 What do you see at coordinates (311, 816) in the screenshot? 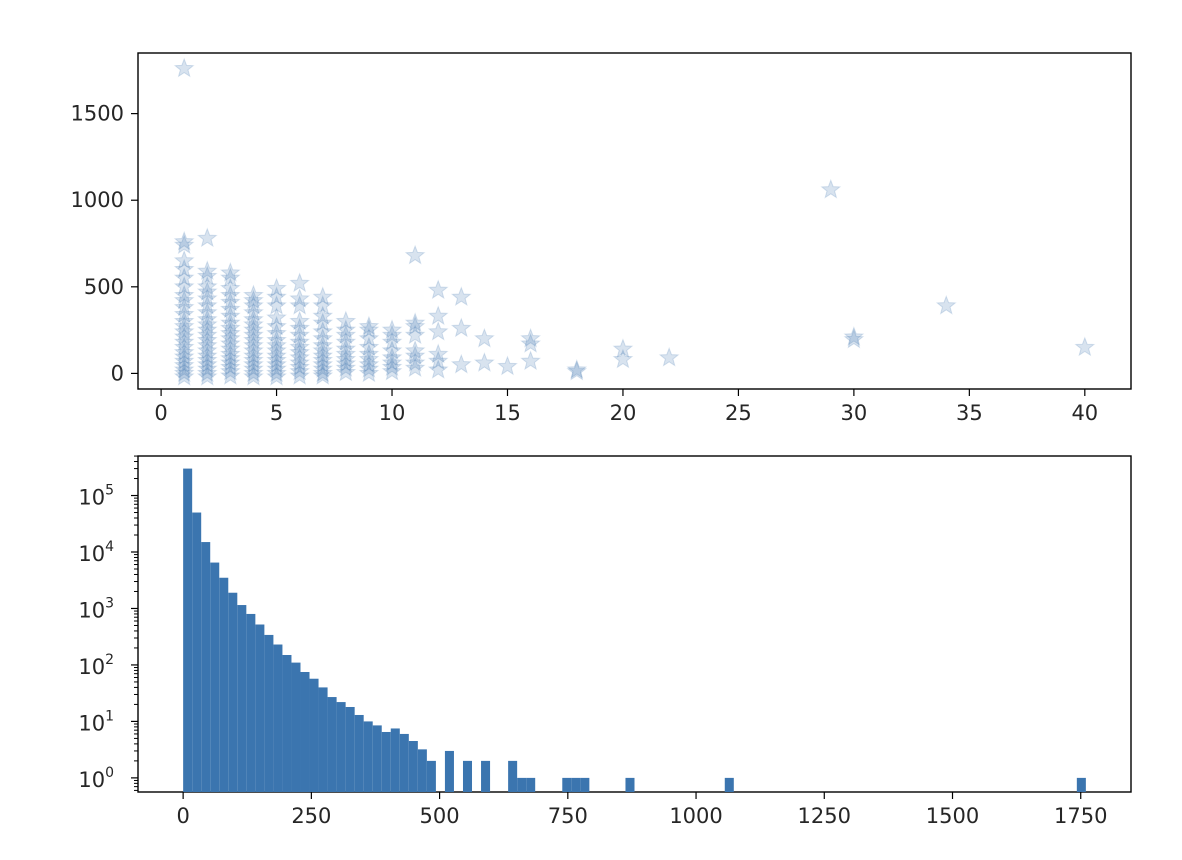
I see `x-tick-label: 250` at bounding box center [311, 816].